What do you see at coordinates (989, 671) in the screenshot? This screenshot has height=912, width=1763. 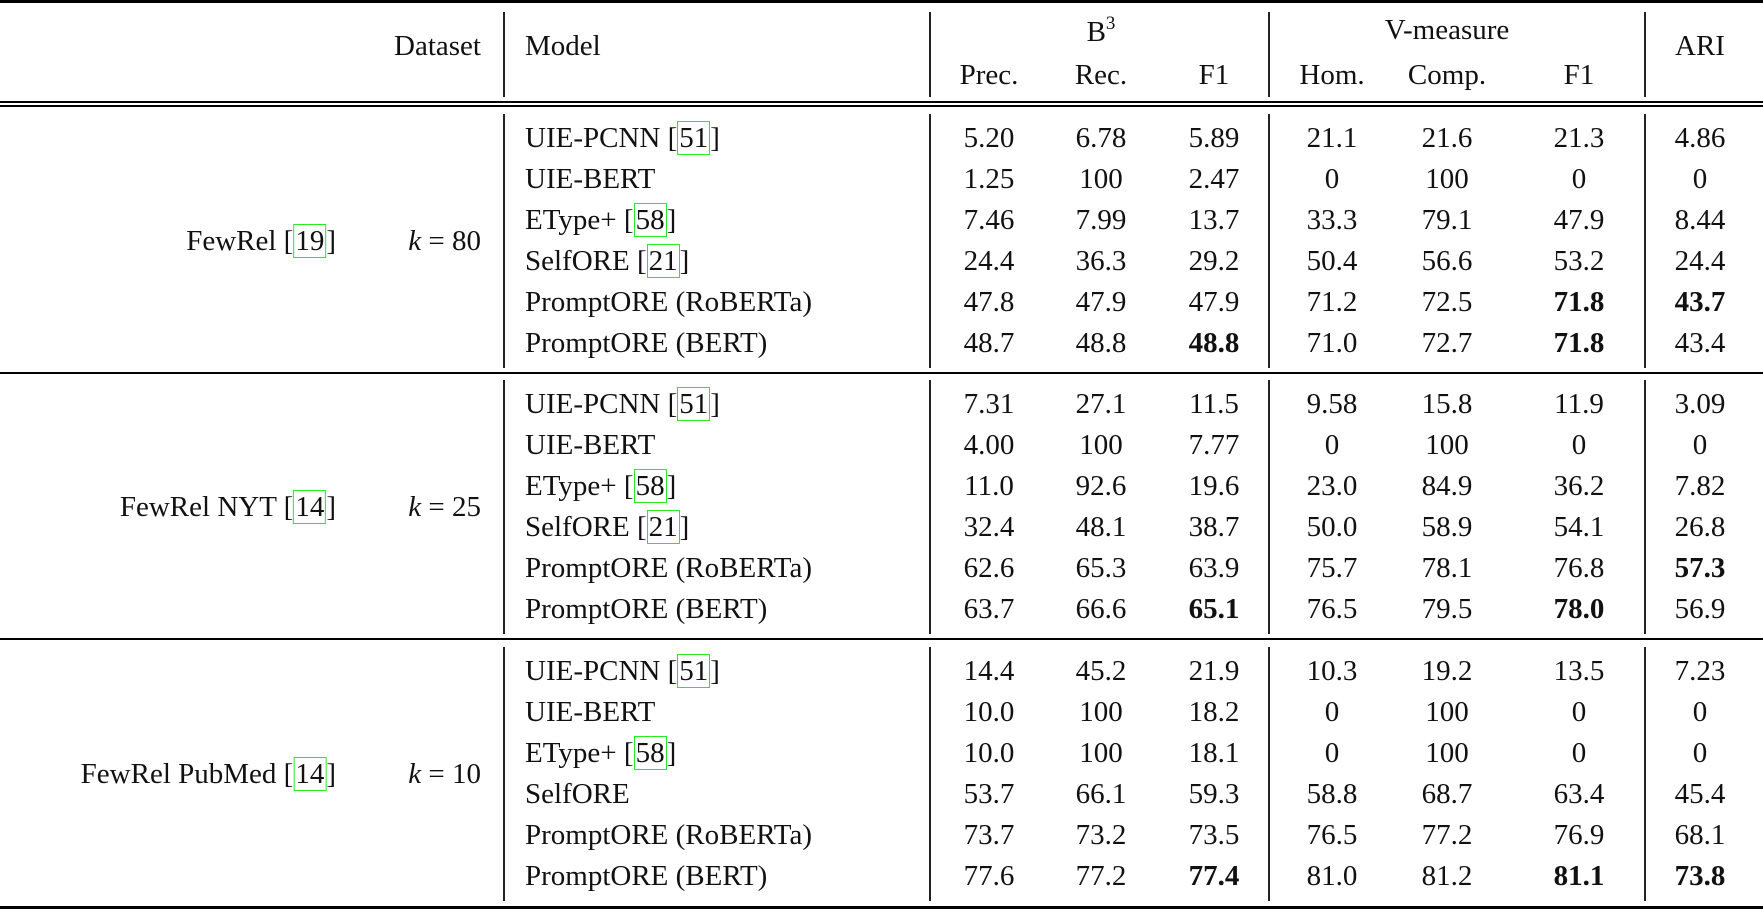 I see `table-cell: 14.4` at bounding box center [989, 671].